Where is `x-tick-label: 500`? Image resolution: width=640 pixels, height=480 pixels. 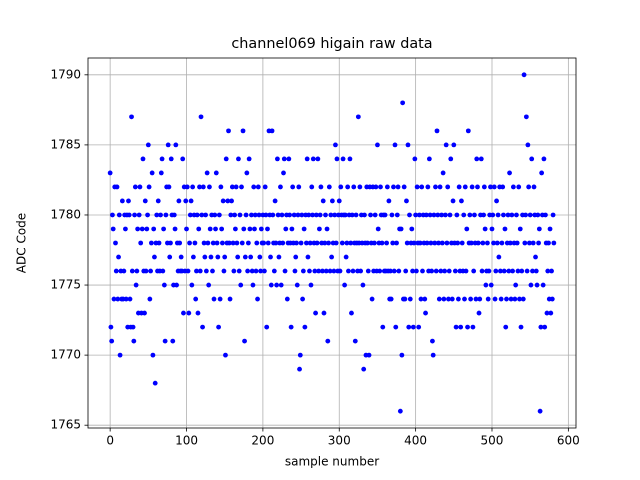 x-tick-label: 500 is located at coordinates (492, 441).